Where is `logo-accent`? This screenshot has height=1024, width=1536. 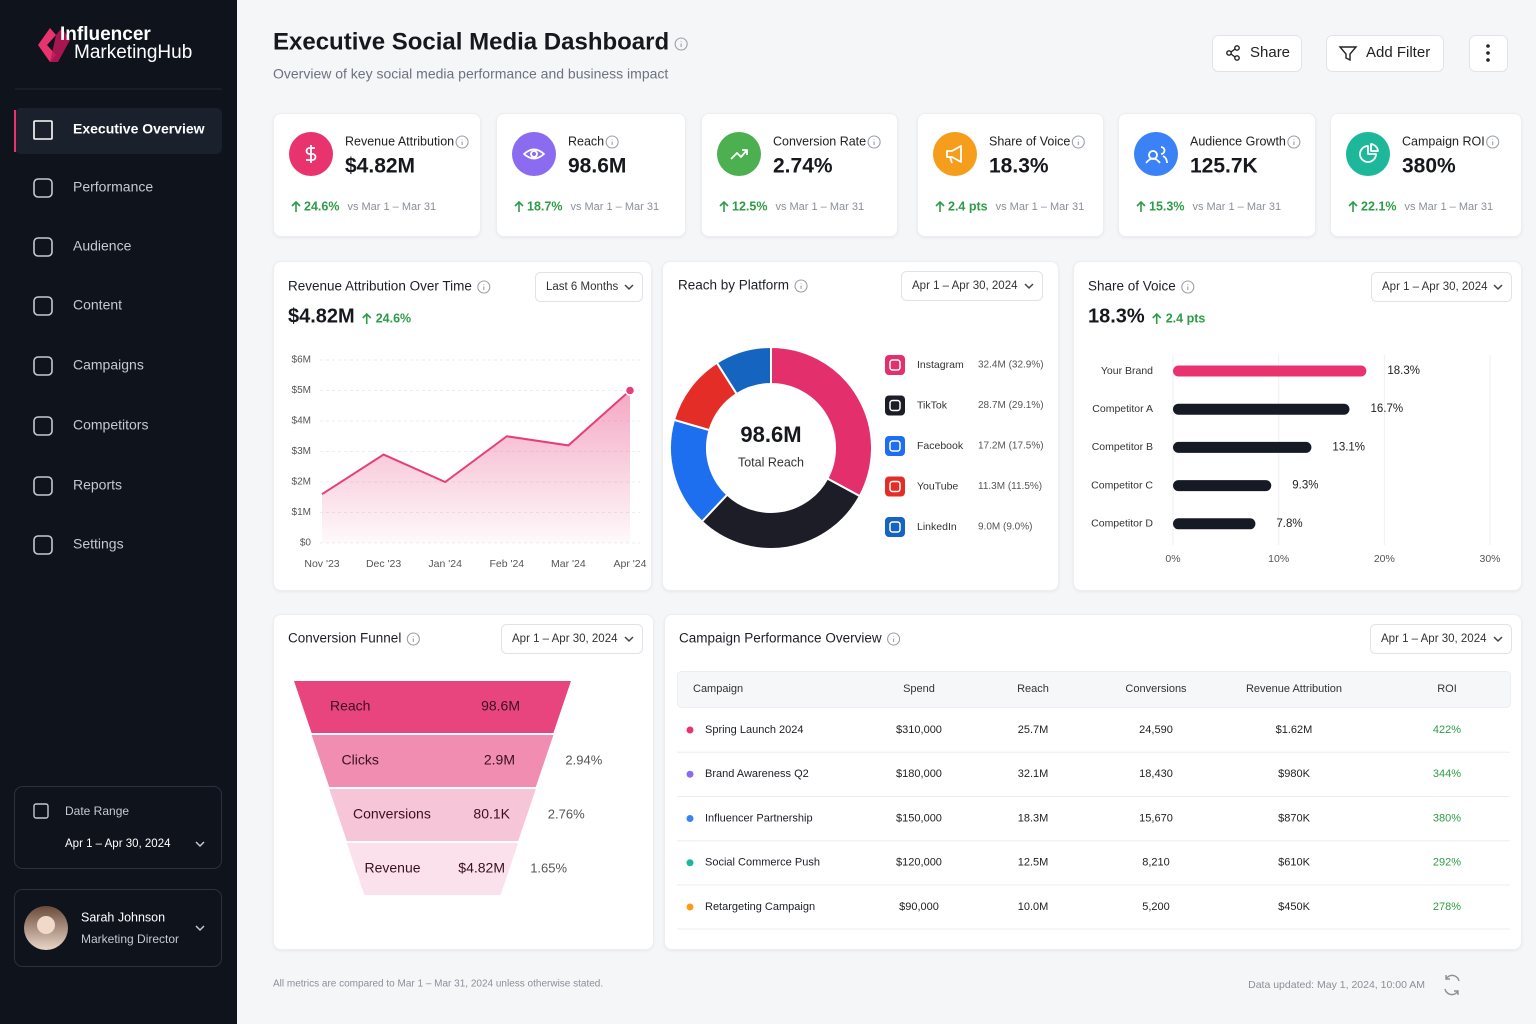
logo-accent is located at coordinates (60, 45).